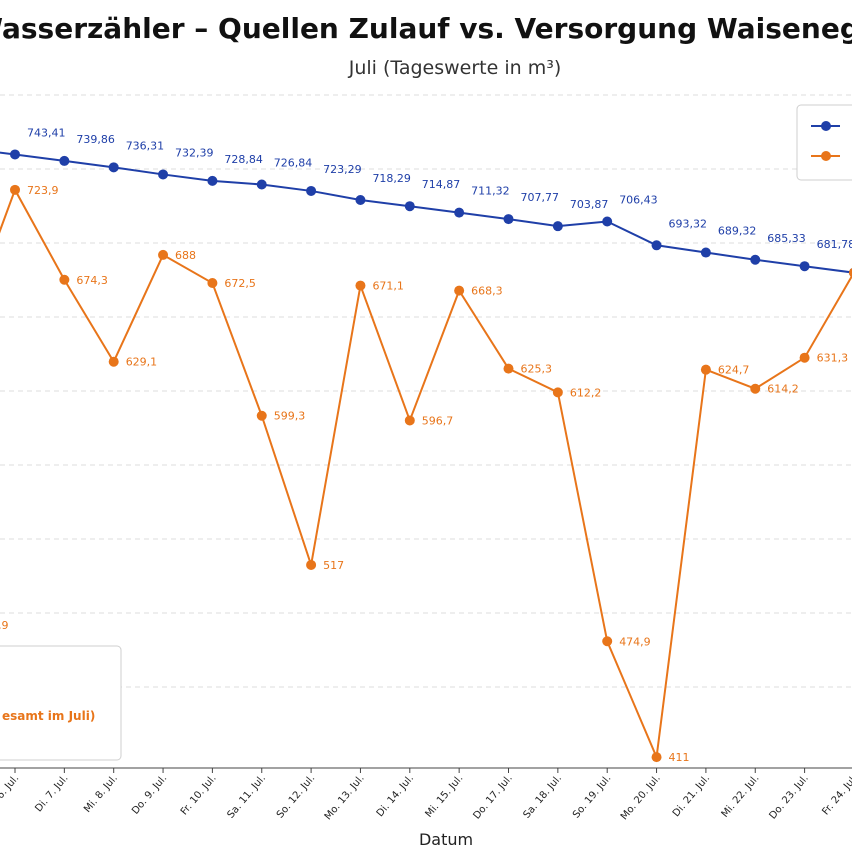  Describe the element at coordinates (734, 370) in the screenshot. I see `data-label: 624,7` at that location.